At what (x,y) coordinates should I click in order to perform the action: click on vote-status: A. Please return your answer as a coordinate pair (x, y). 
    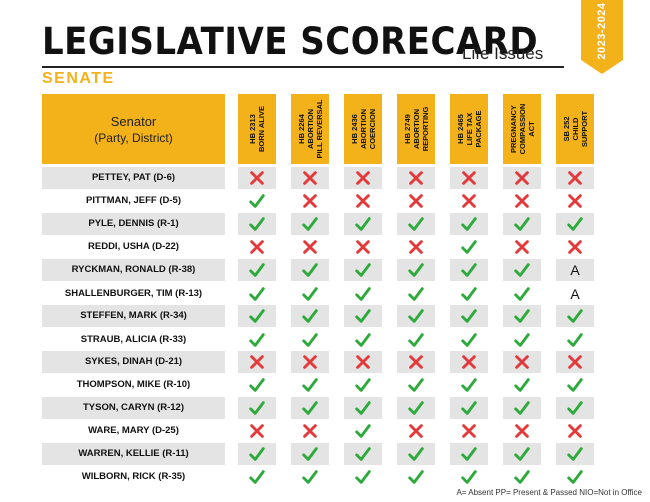
    Looking at the image, I should click on (575, 294).